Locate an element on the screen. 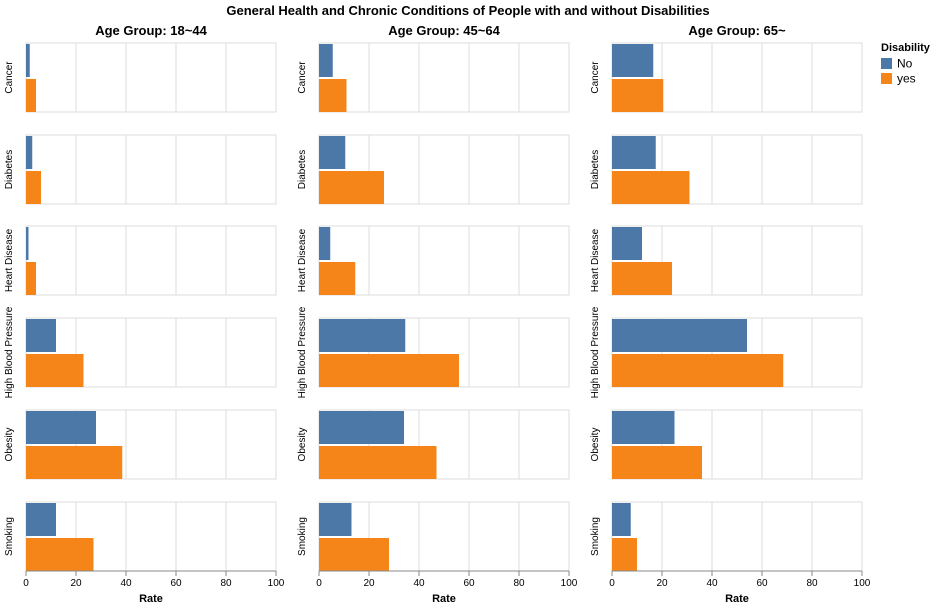  panel-smoking-65: Smoking 0 20 40 60 80 100 Rate is located at coordinates (730, 553).